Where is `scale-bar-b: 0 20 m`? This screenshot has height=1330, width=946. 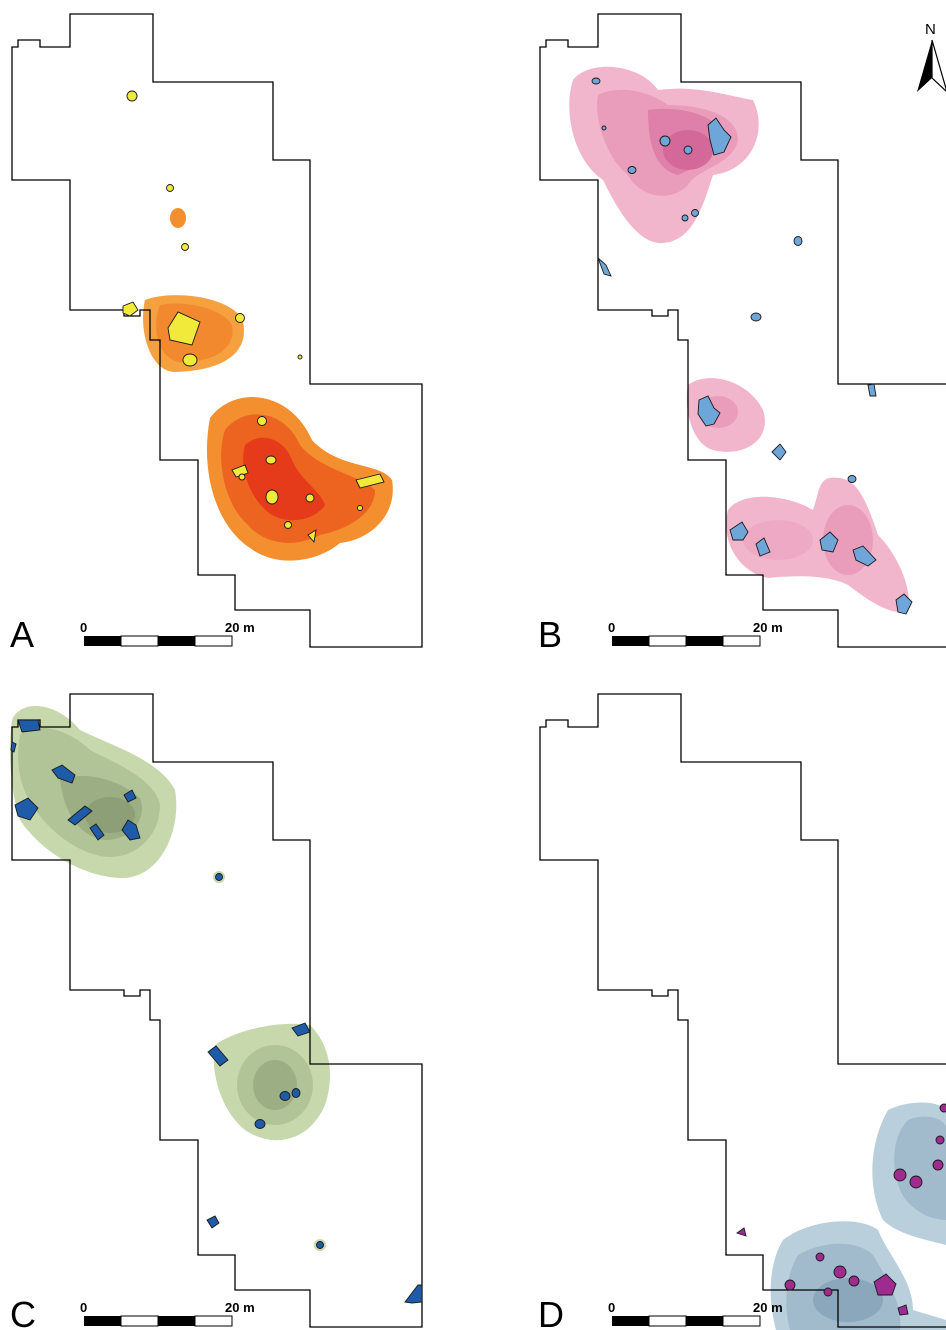 scale-bar-b: 0 20 m is located at coordinates (695, 633).